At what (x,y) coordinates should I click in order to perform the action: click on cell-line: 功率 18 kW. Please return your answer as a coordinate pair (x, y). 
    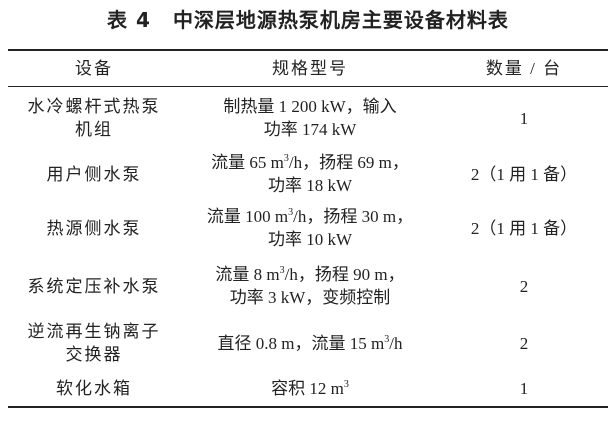
    Looking at the image, I should click on (310, 185).